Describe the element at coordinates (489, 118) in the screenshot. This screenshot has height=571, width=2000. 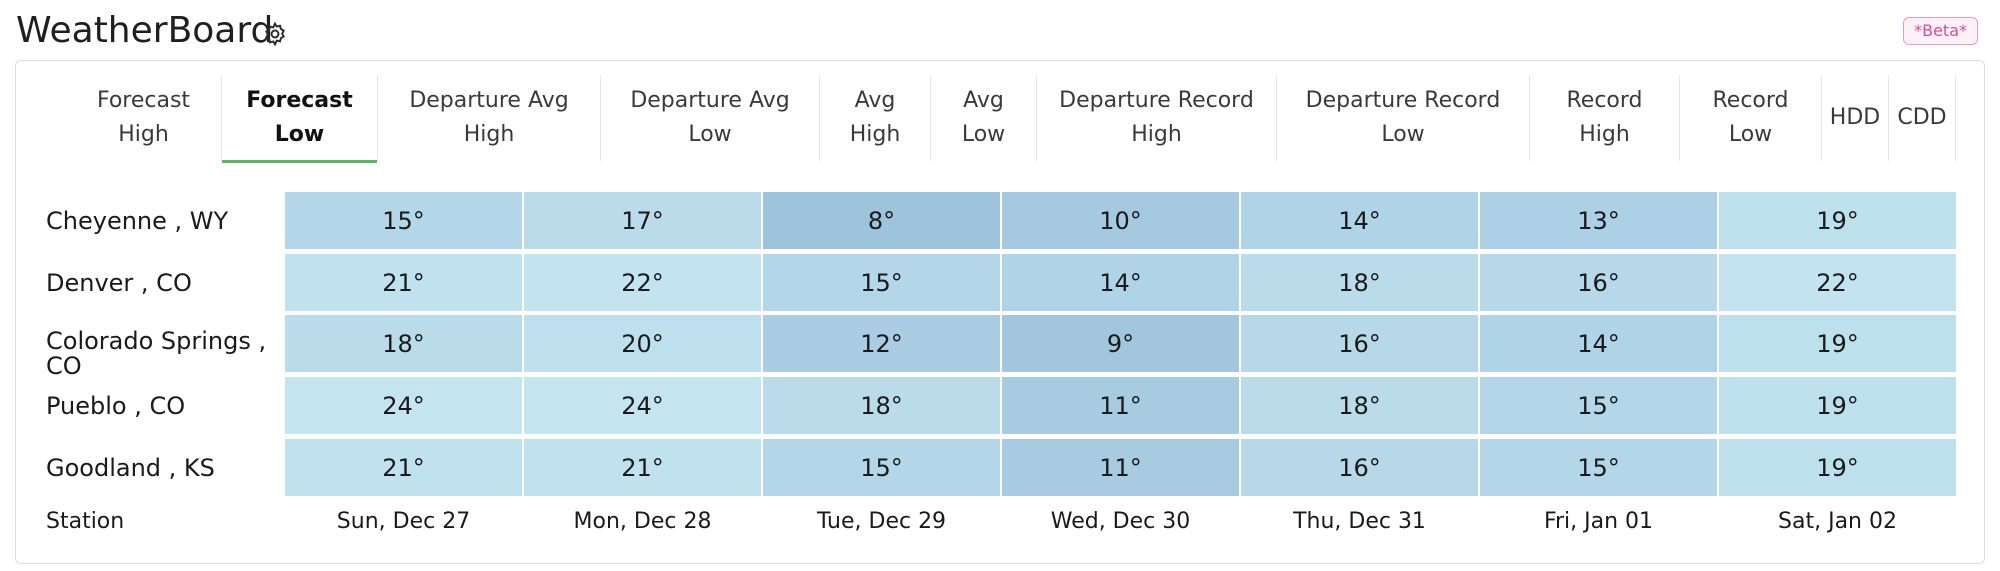
I see `tab-departure-avg-high: Departure Avg High` at that location.